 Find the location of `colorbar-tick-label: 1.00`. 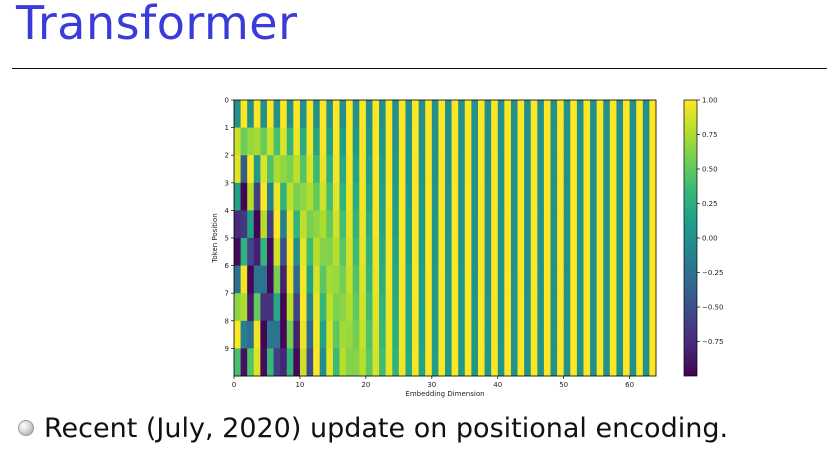

colorbar-tick-label: 1.00 is located at coordinates (710, 101).